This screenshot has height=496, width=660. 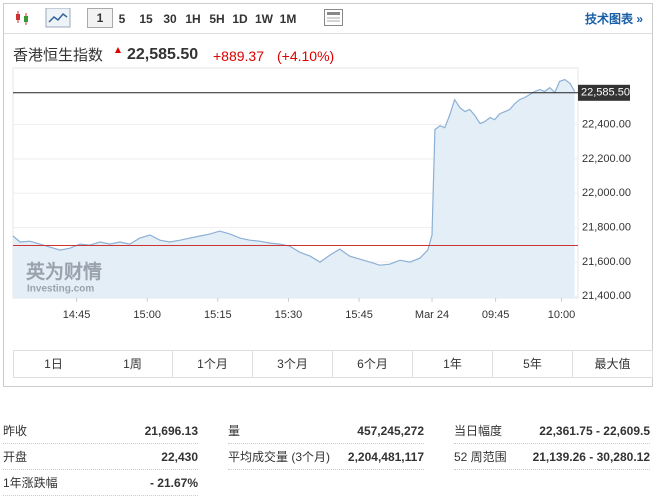 What do you see at coordinates (496, 315) in the screenshot?
I see `x-tick-label: 09:45` at bounding box center [496, 315].